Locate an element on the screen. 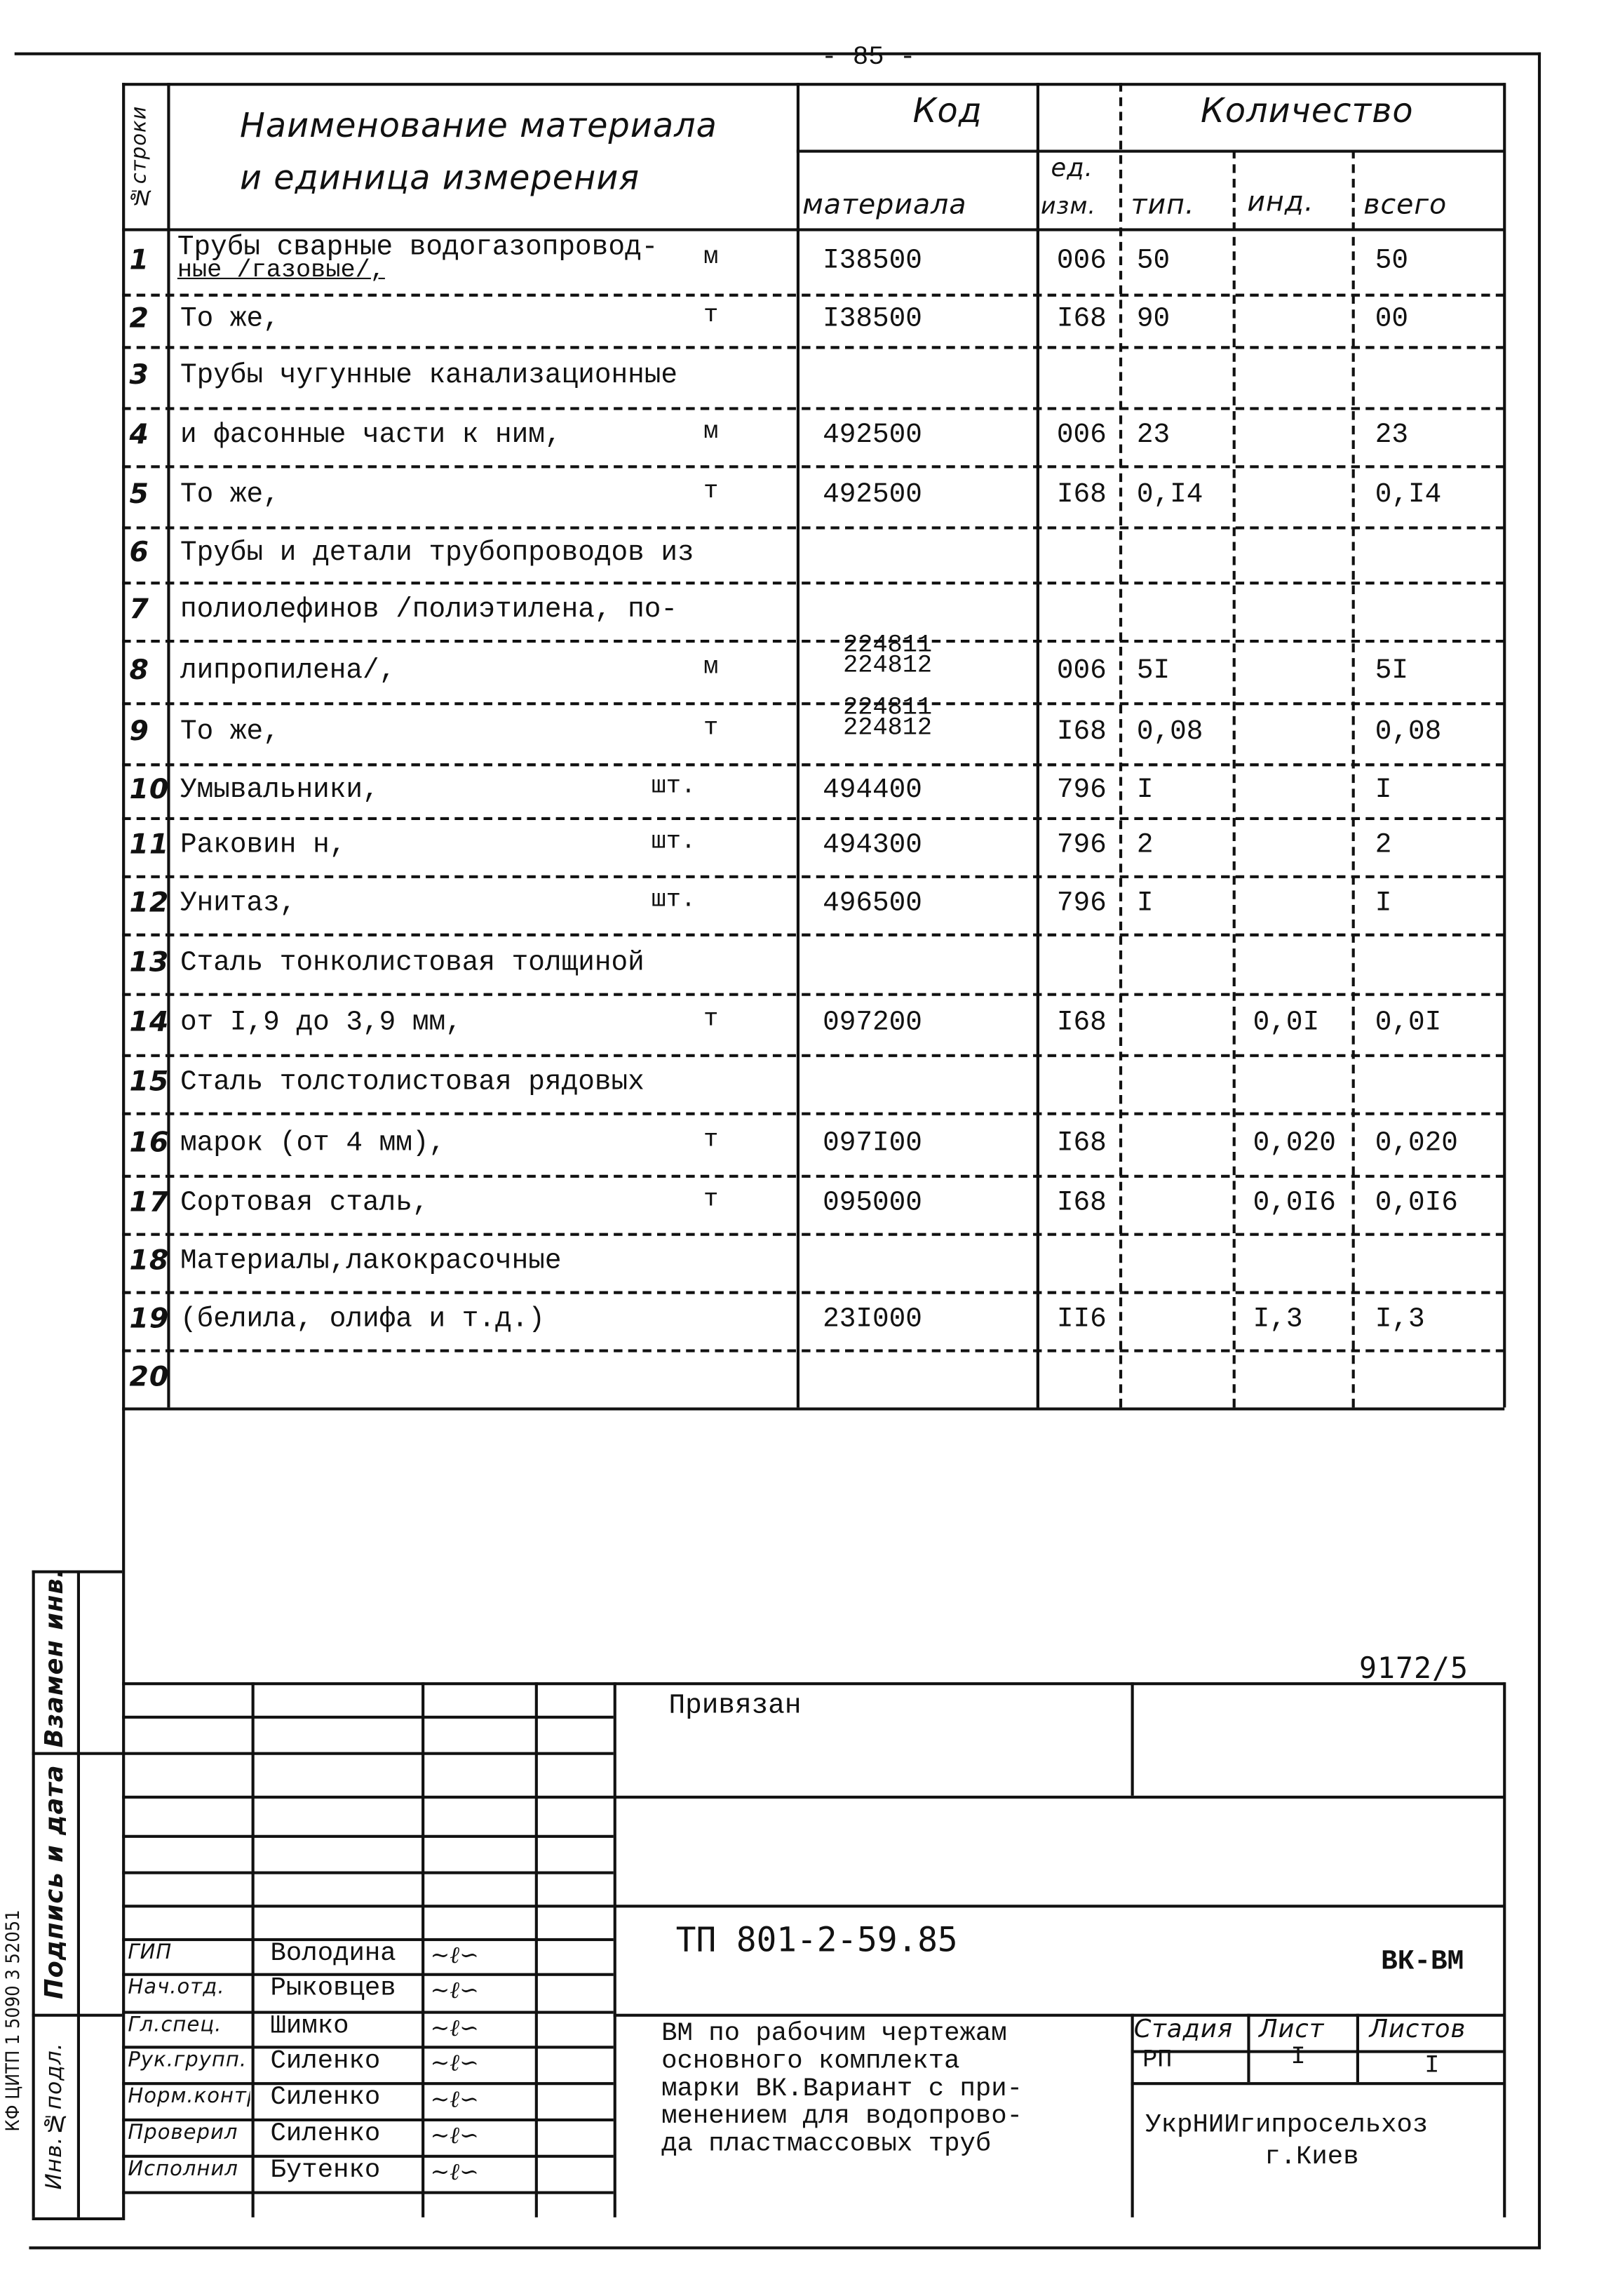 This screenshot has height=2296, width=1599. signer-role: Гл.спец. is located at coordinates (175, 2025).